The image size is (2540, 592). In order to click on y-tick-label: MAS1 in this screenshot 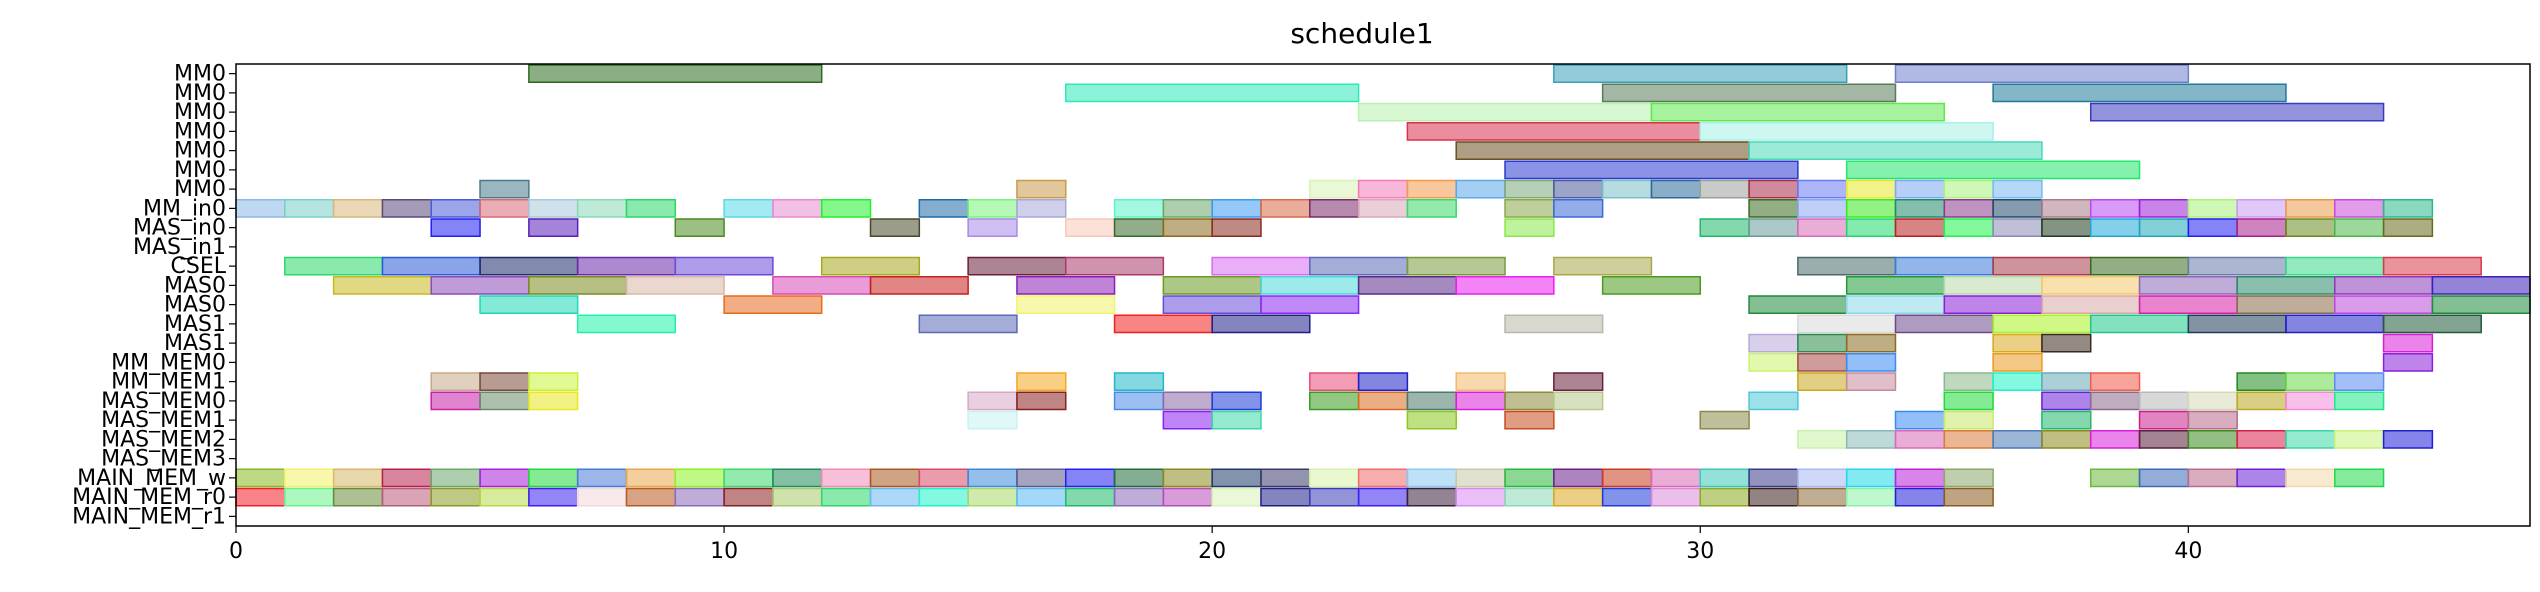, I will do `click(195, 324)`.